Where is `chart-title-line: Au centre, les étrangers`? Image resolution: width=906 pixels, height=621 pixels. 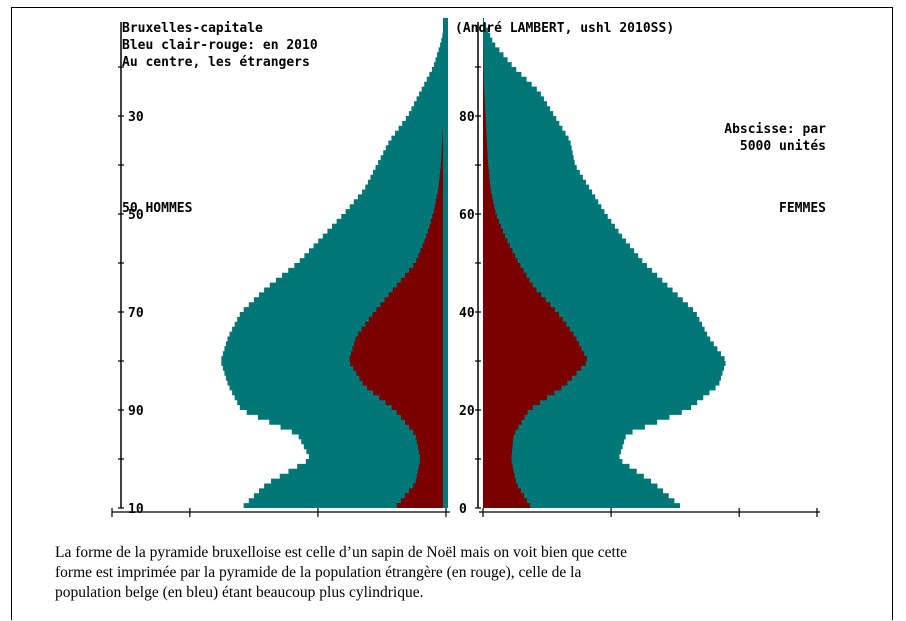 chart-title-line: Au centre, les étrangers is located at coordinates (216, 62).